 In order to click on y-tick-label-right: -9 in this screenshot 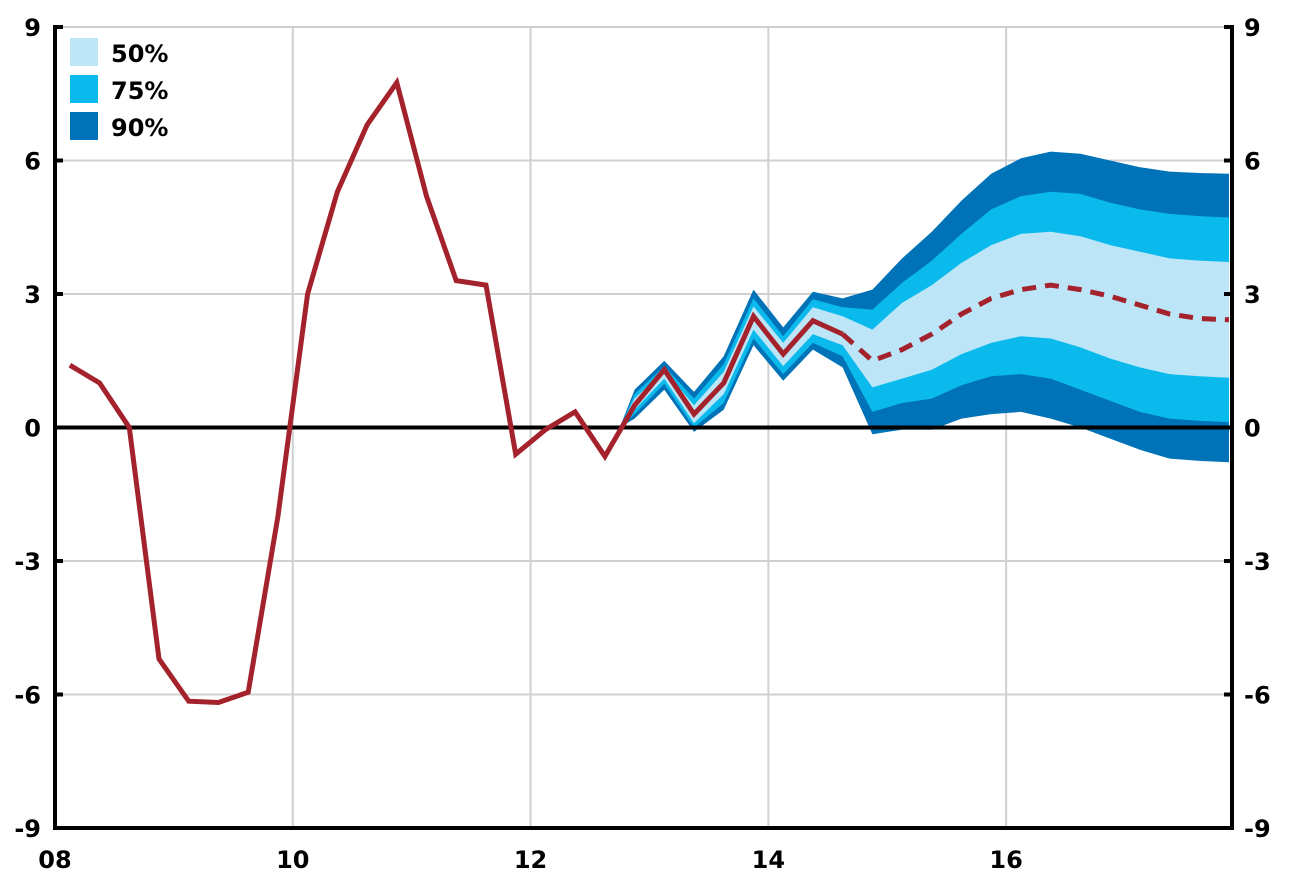, I will do `click(1257, 829)`.